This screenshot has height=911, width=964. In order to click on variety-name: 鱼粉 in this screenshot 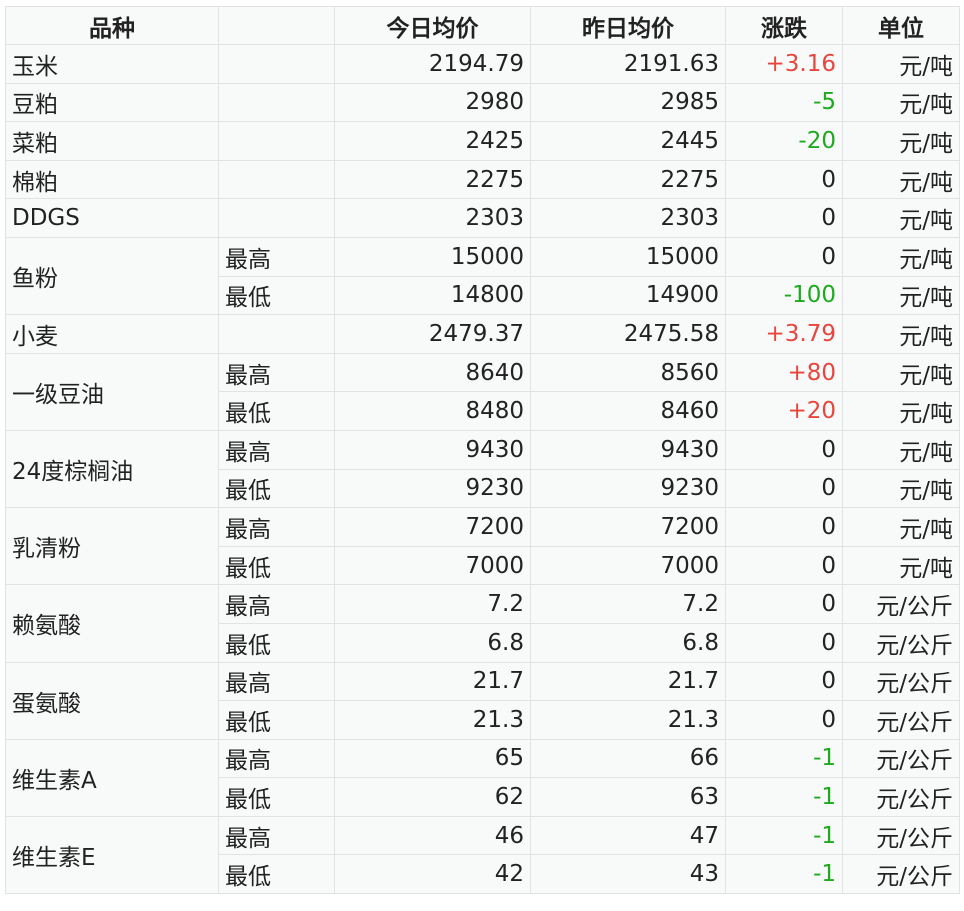, I will do `click(112, 276)`.